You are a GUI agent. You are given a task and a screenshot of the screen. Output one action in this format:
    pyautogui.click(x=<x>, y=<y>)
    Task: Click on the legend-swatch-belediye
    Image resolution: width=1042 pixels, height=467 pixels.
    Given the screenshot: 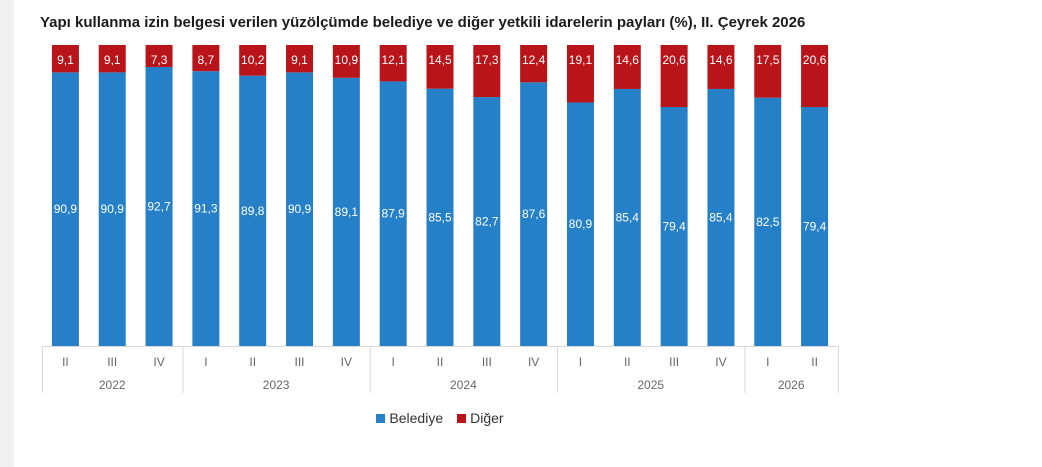 What is the action you would take?
    pyautogui.click(x=381, y=418)
    